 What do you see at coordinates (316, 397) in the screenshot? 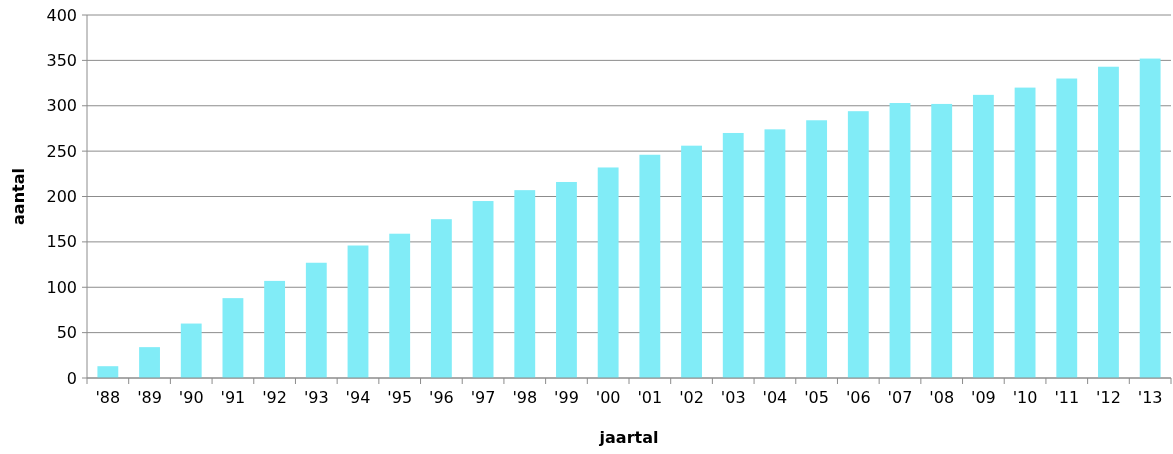
I see `x-tick-label: '93` at bounding box center [316, 397].